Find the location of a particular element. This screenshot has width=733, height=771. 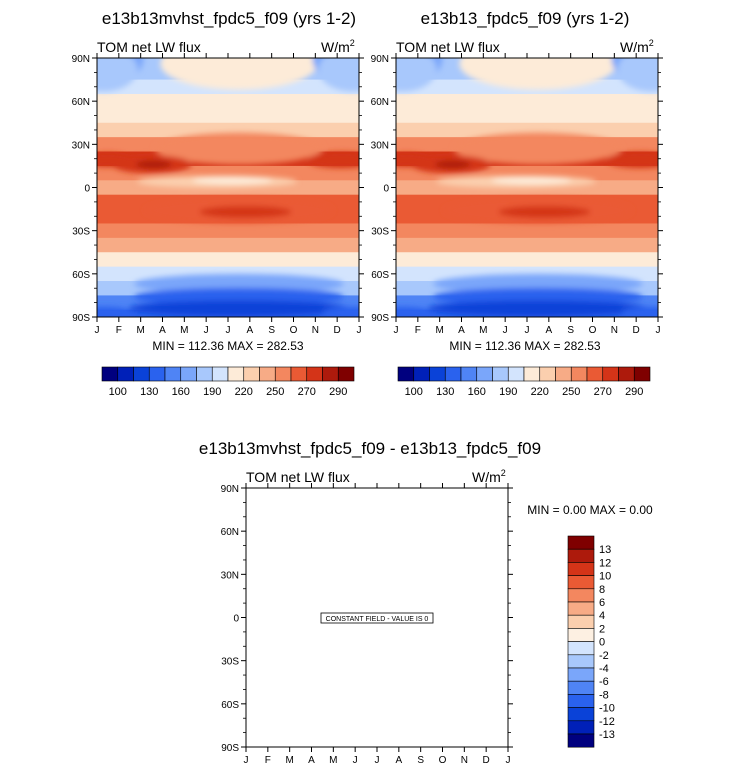

nh-subtropics-summer is located at coordinates (538, 148).